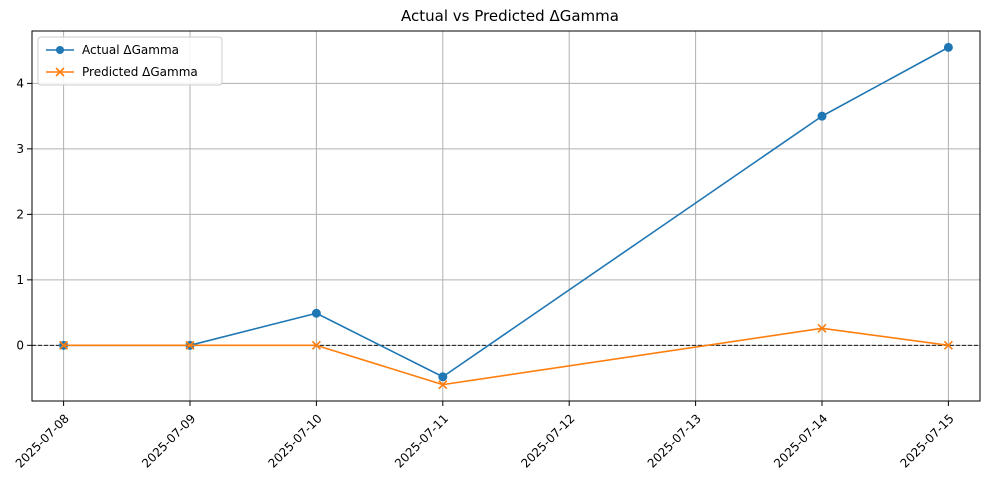 The image size is (990, 490). Describe the element at coordinates (506, 356) in the screenshot. I see `series-line` at that location.